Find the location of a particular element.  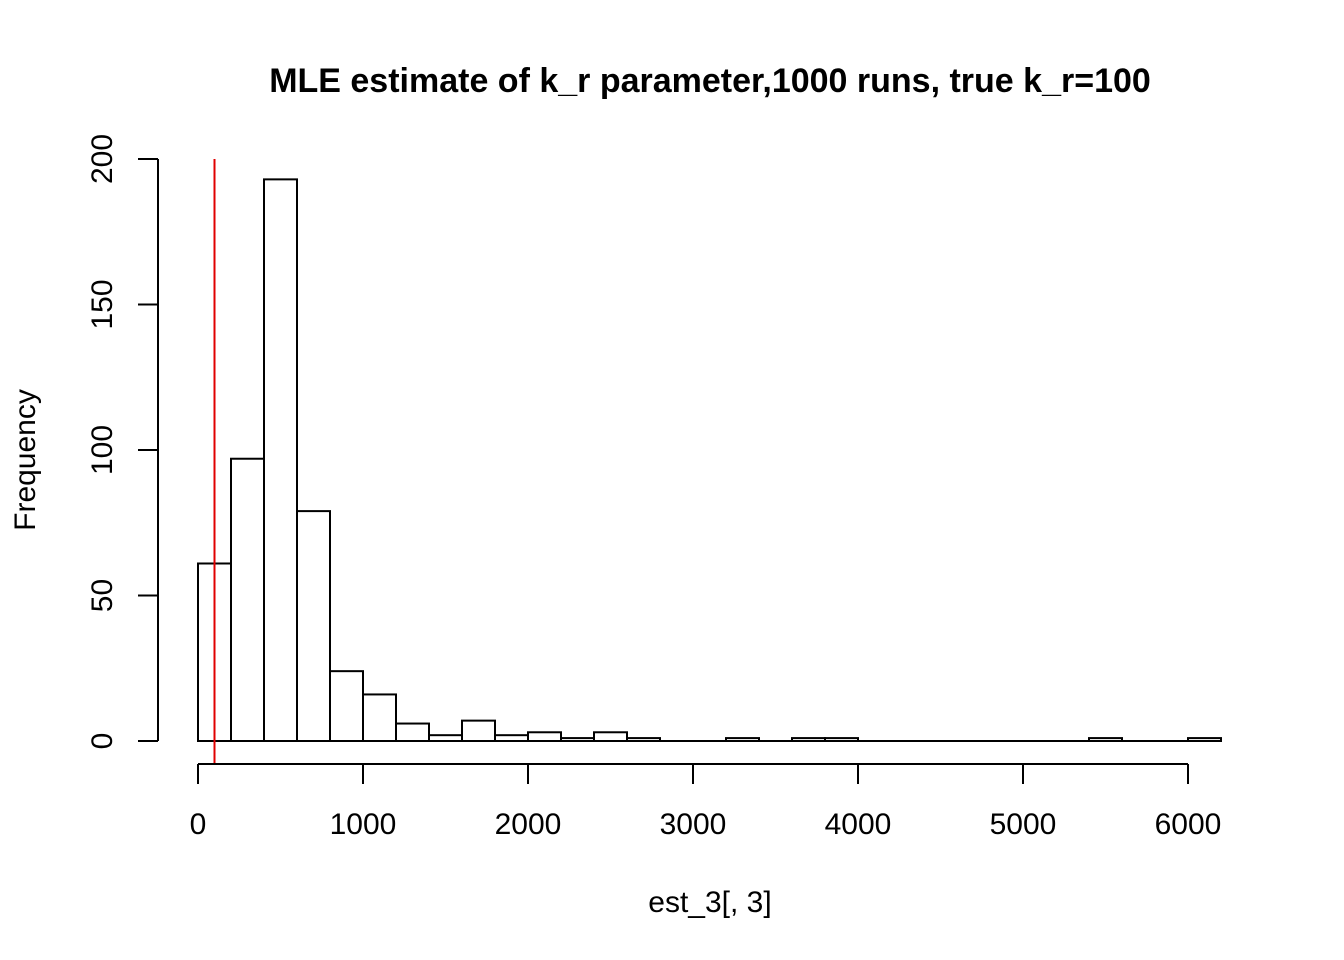

x-axis-label: est_3[, 3] is located at coordinates (709, 902).